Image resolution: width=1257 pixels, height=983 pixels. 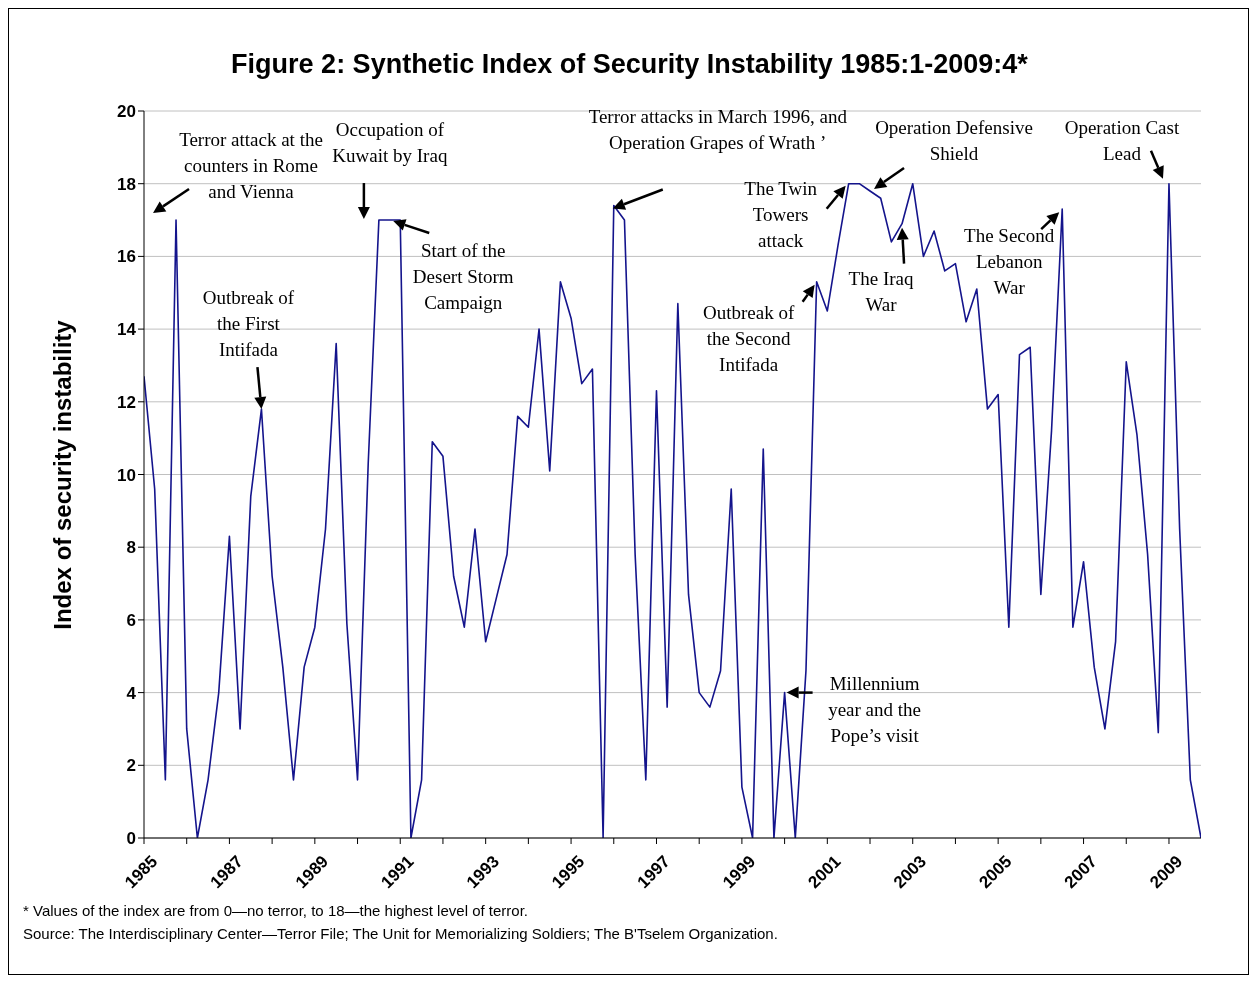 I want to click on annotation: Outbreak of the First Intifada, so click(x=248, y=324).